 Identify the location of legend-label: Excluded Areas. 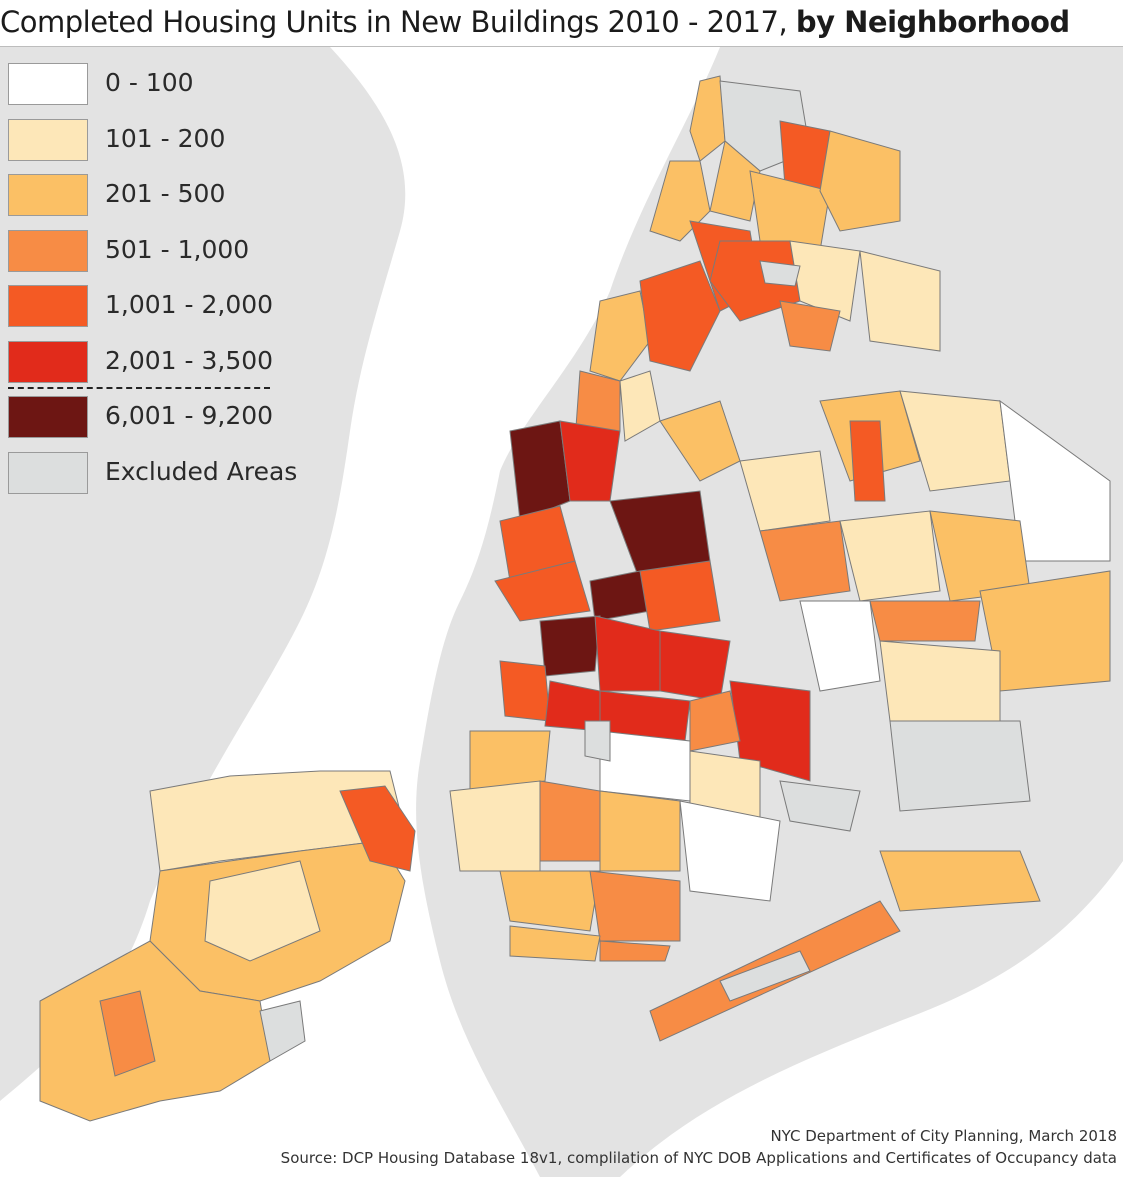
(201, 471).